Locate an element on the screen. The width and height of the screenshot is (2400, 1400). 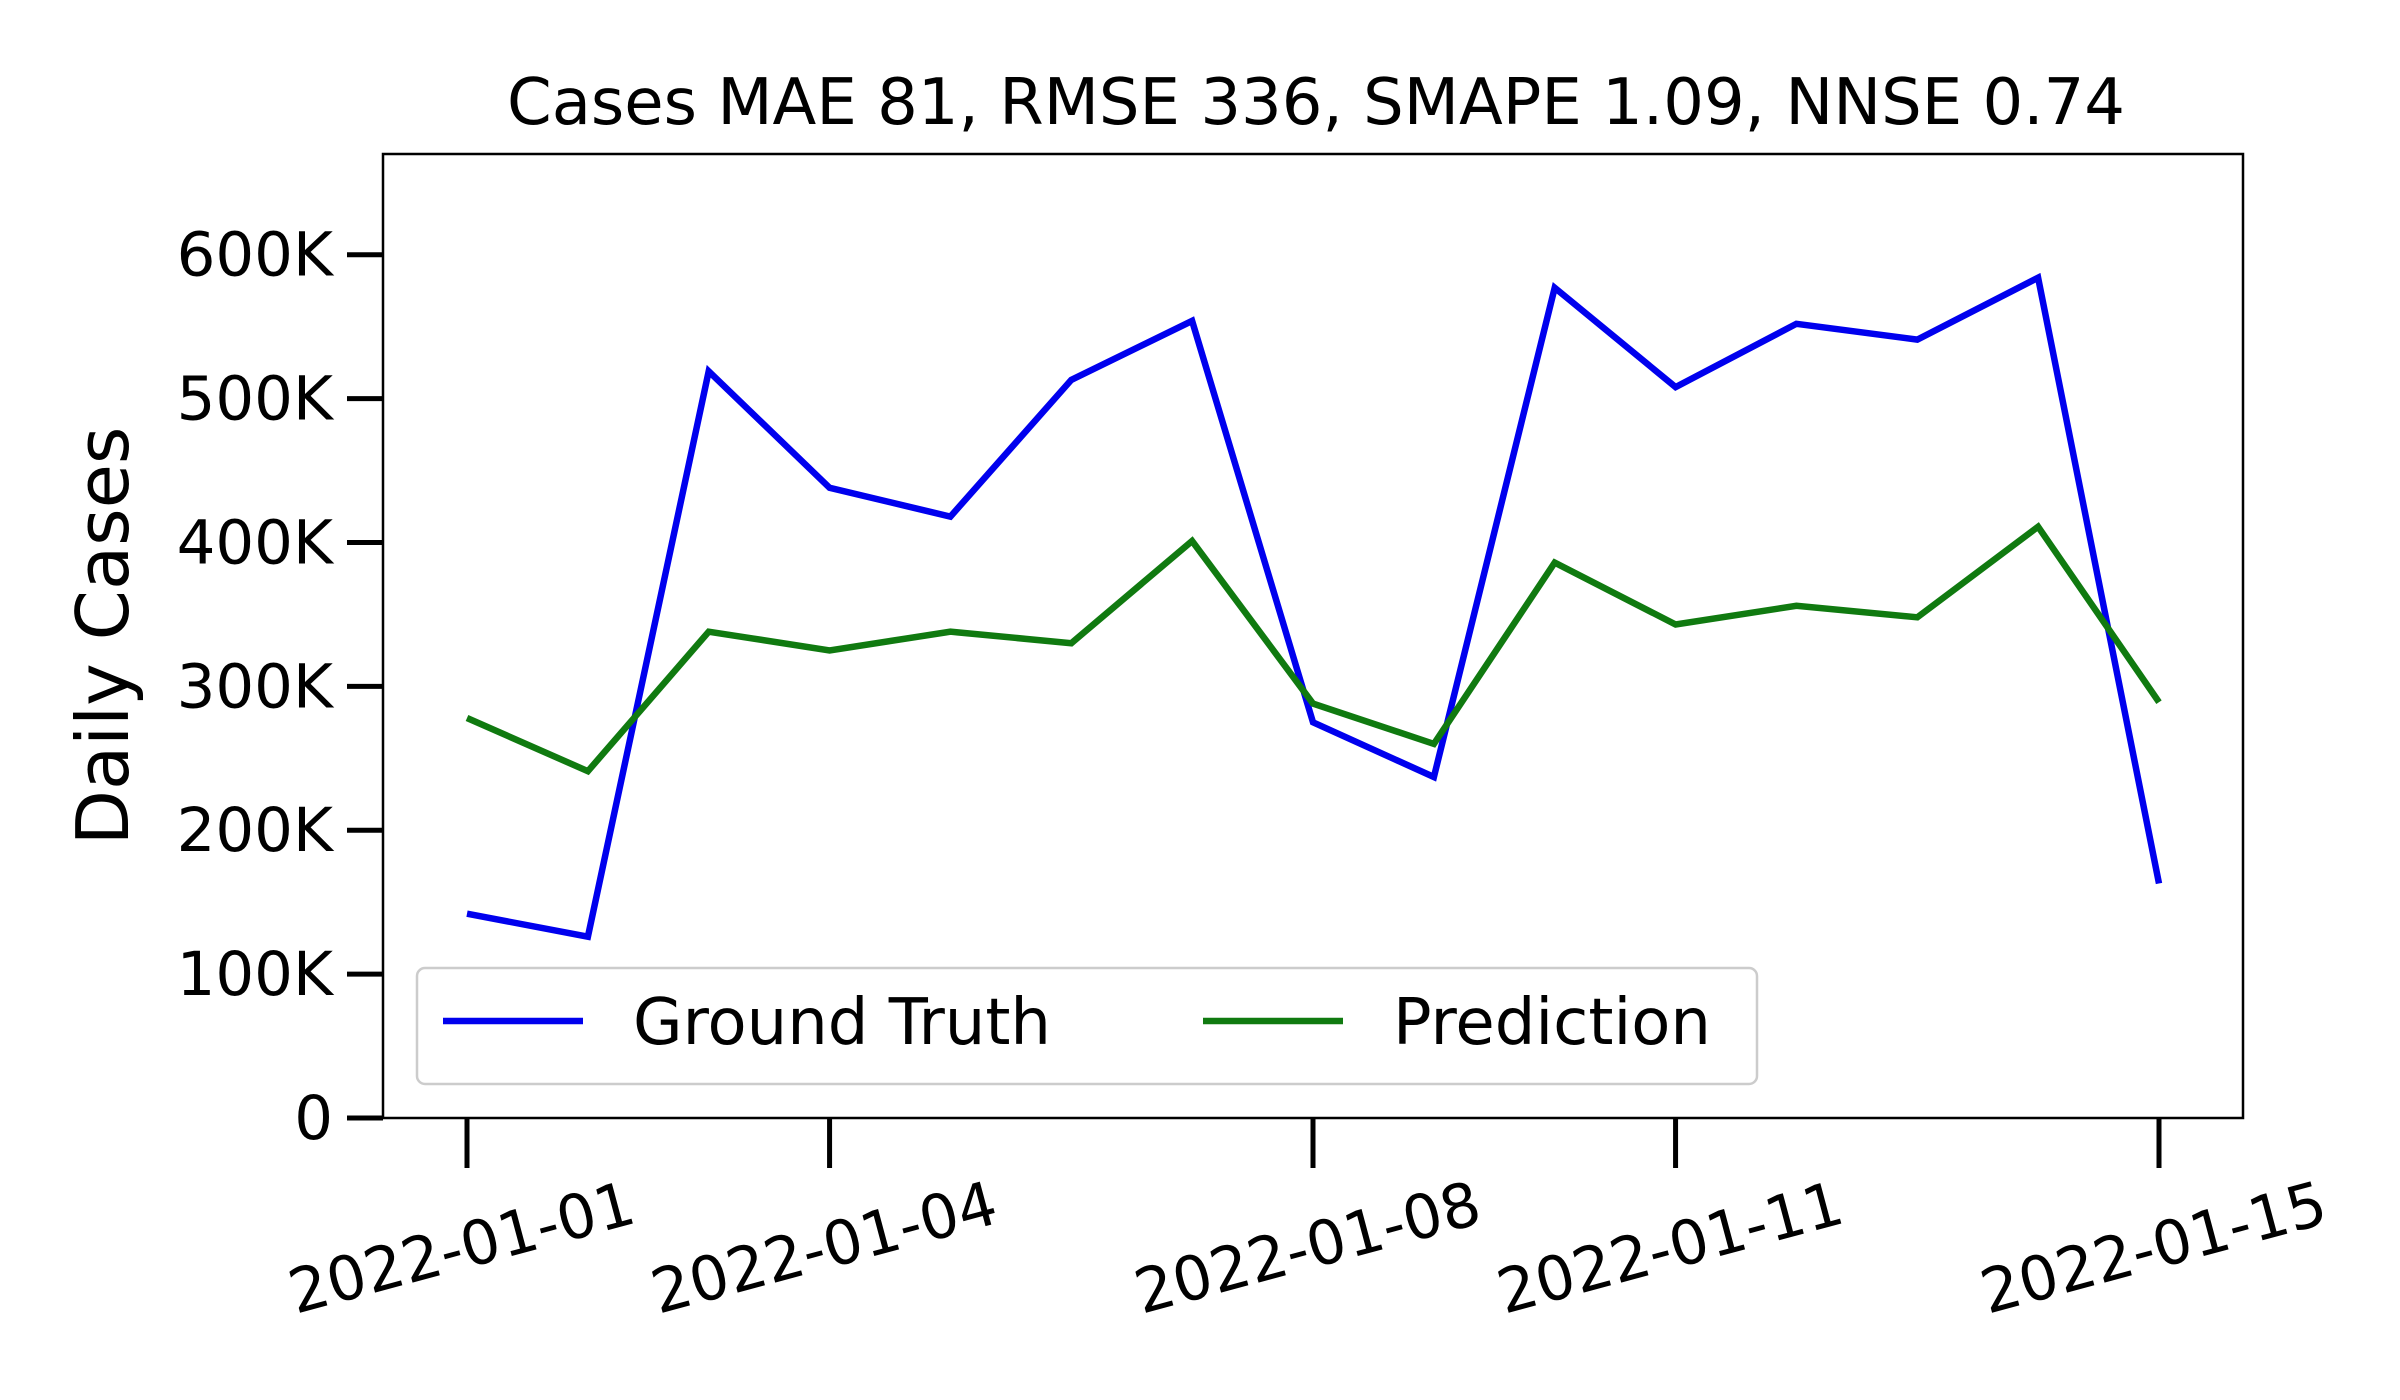
y-tick-label: 400K is located at coordinates (256, 542).